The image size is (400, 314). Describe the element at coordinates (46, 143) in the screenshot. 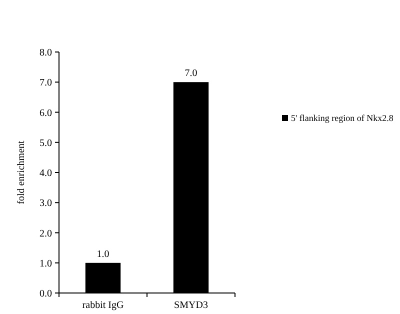

I see `y-tick-label: 5.0` at that location.